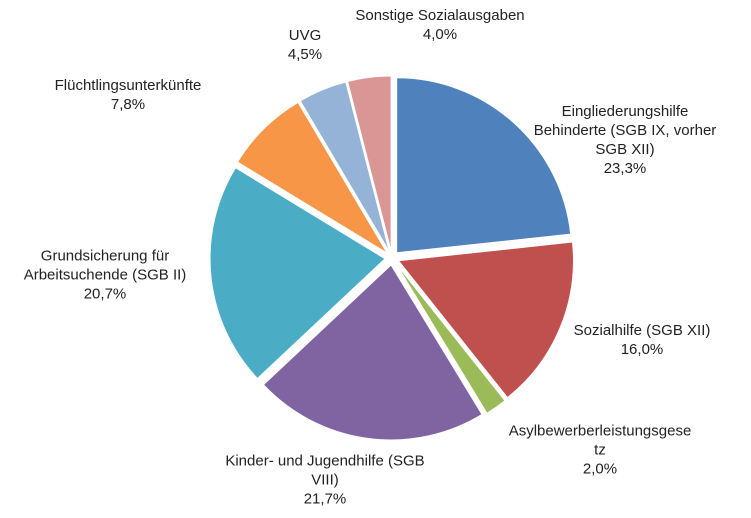 This screenshot has width=751, height=518. I want to click on value-label: 4,0%, so click(440, 34).